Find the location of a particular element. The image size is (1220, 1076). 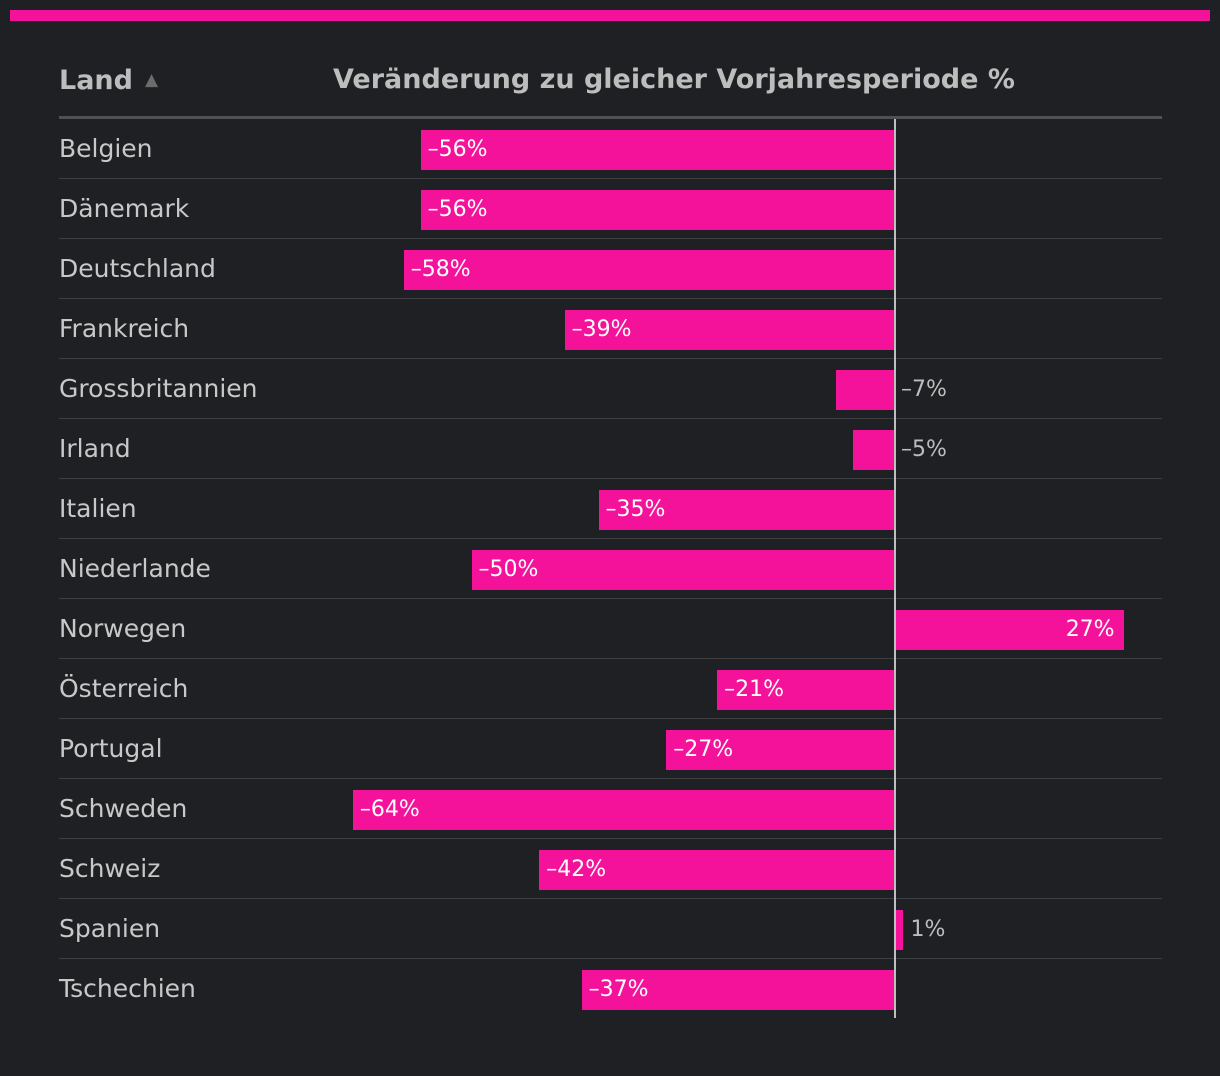

header-divider is located at coordinates (610, 117).